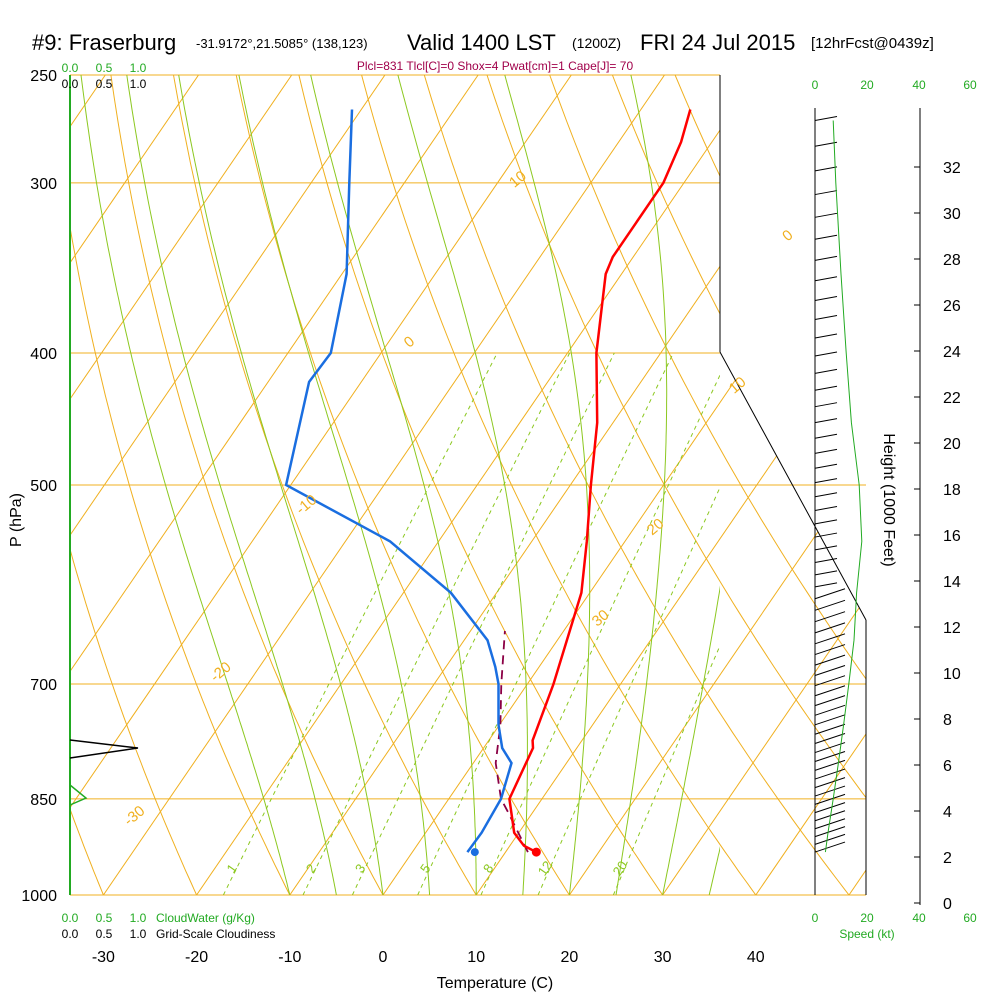 This screenshot has width=1000, height=1000. Describe the element at coordinates (536, 852) in the screenshot. I see `surface-temperature-marker` at that location.